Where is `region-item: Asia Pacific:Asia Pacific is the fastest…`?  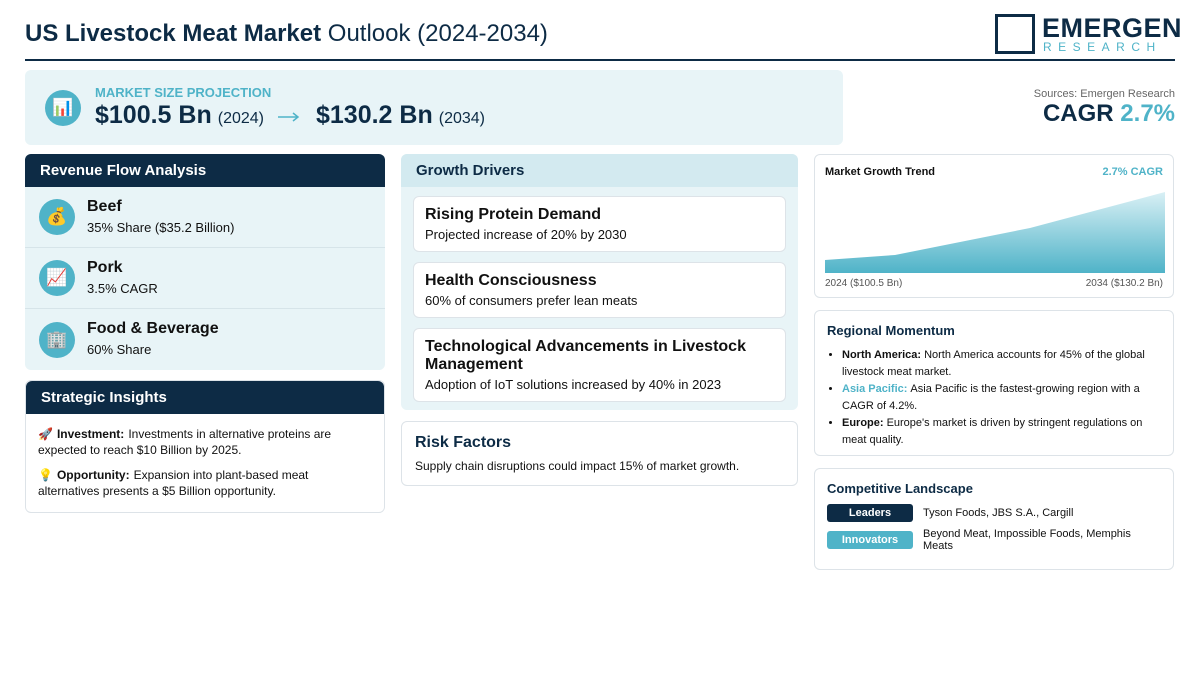 region-item: Asia Pacific:Asia Pacific is the fastest… is located at coordinates (1001, 398).